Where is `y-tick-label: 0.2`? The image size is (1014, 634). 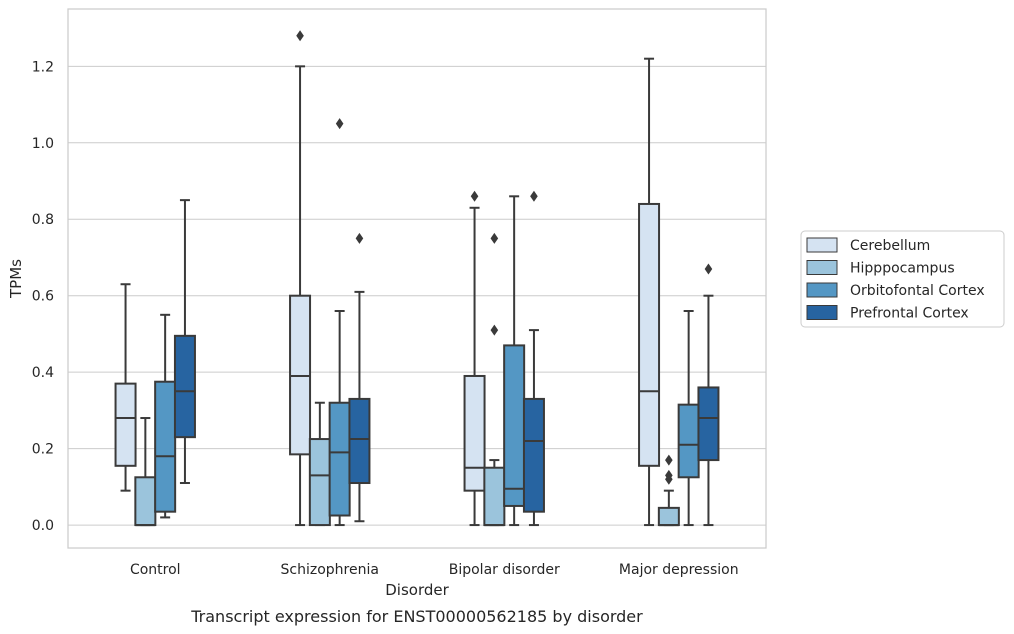 y-tick-label: 0.2 is located at coordinates (43, 450).